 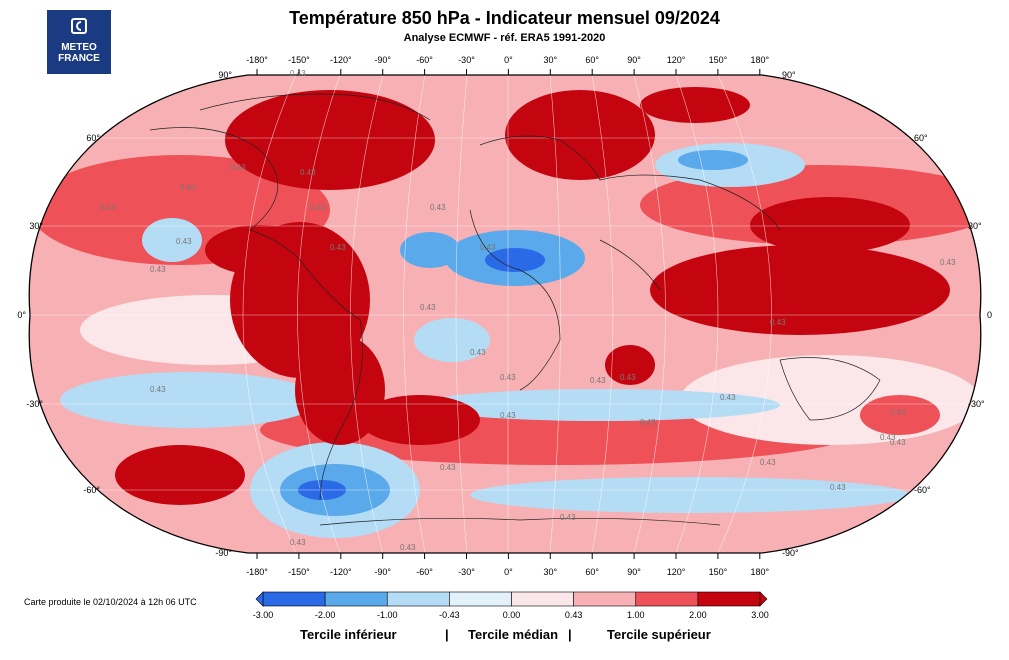 I want to click on colorbar-tick-label: -2.00, so click(x=325, y=615).